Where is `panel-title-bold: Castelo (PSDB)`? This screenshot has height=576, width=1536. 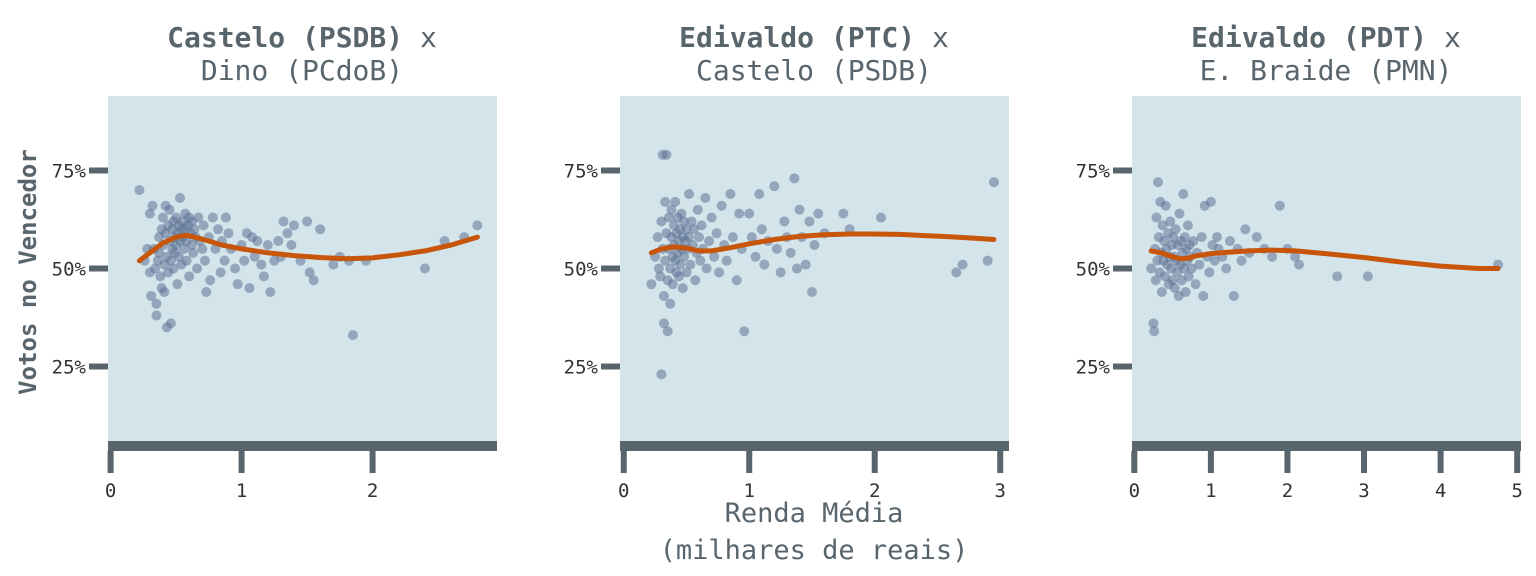 panel-title-bold: Castelo (PSDB) is located at coordinates (285, 37).